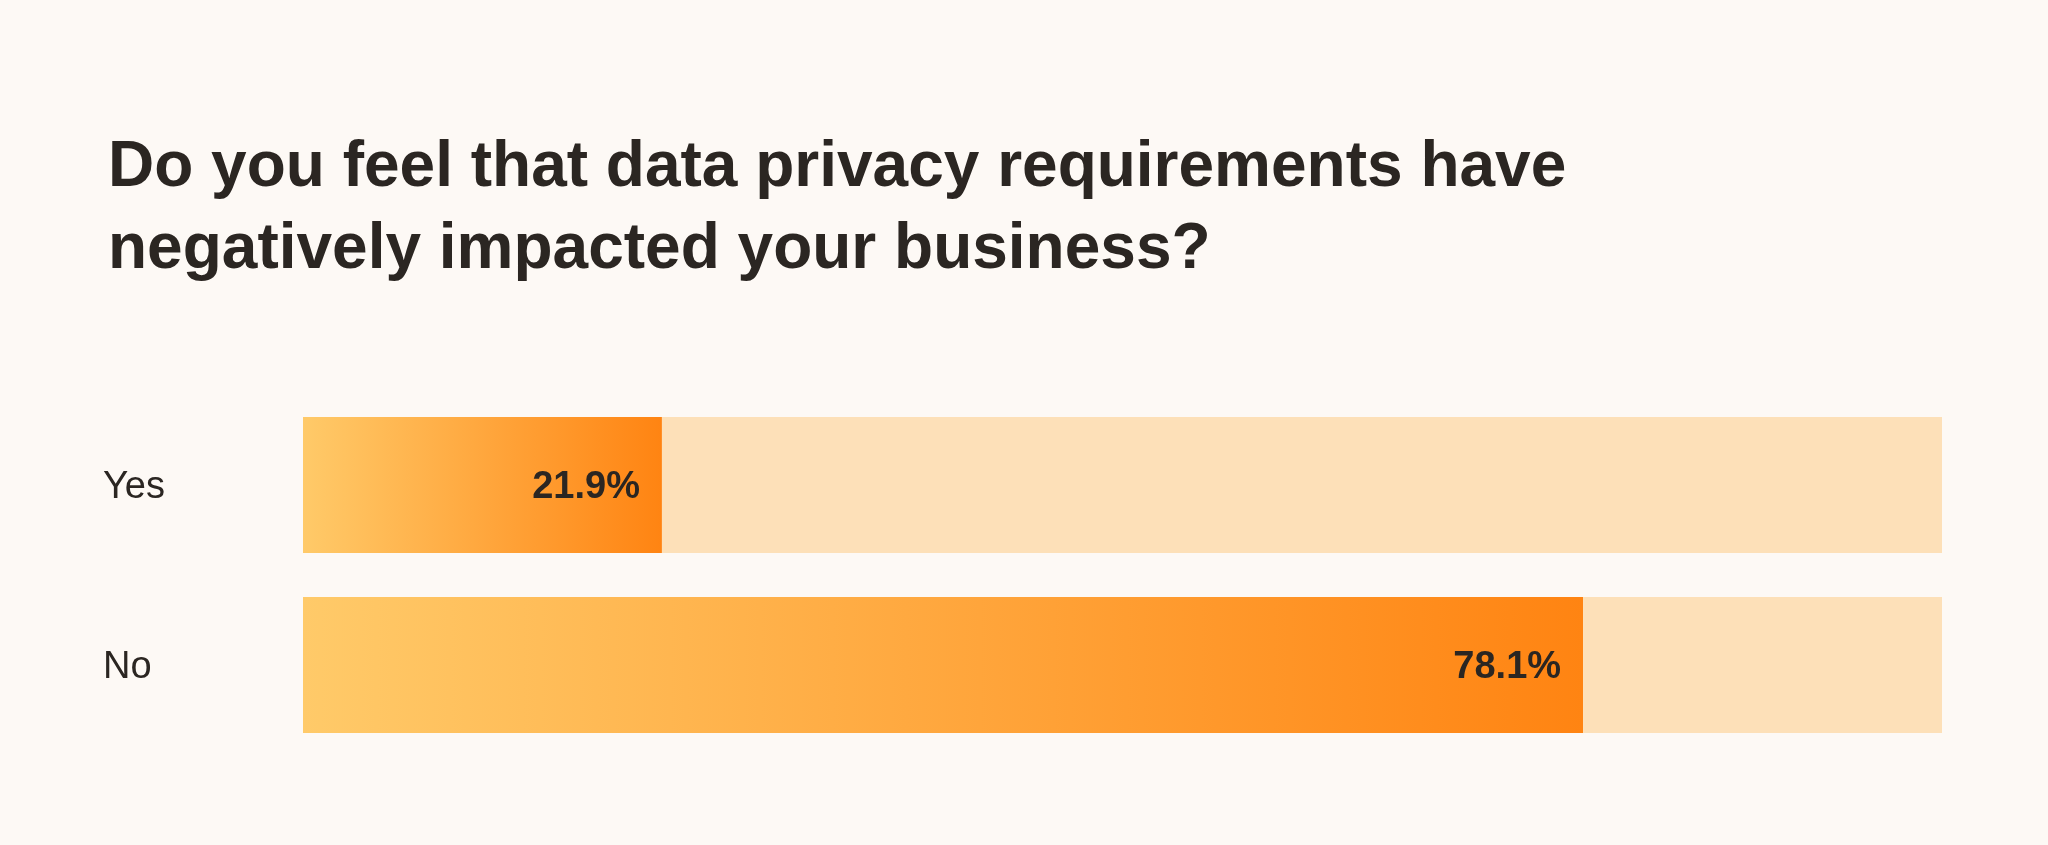 The width and height of the screenshot is (2048, 845). I want to click on chart-title: Do you feel that data privacy requirements have negatively impacted your business?, so click(837, 205).